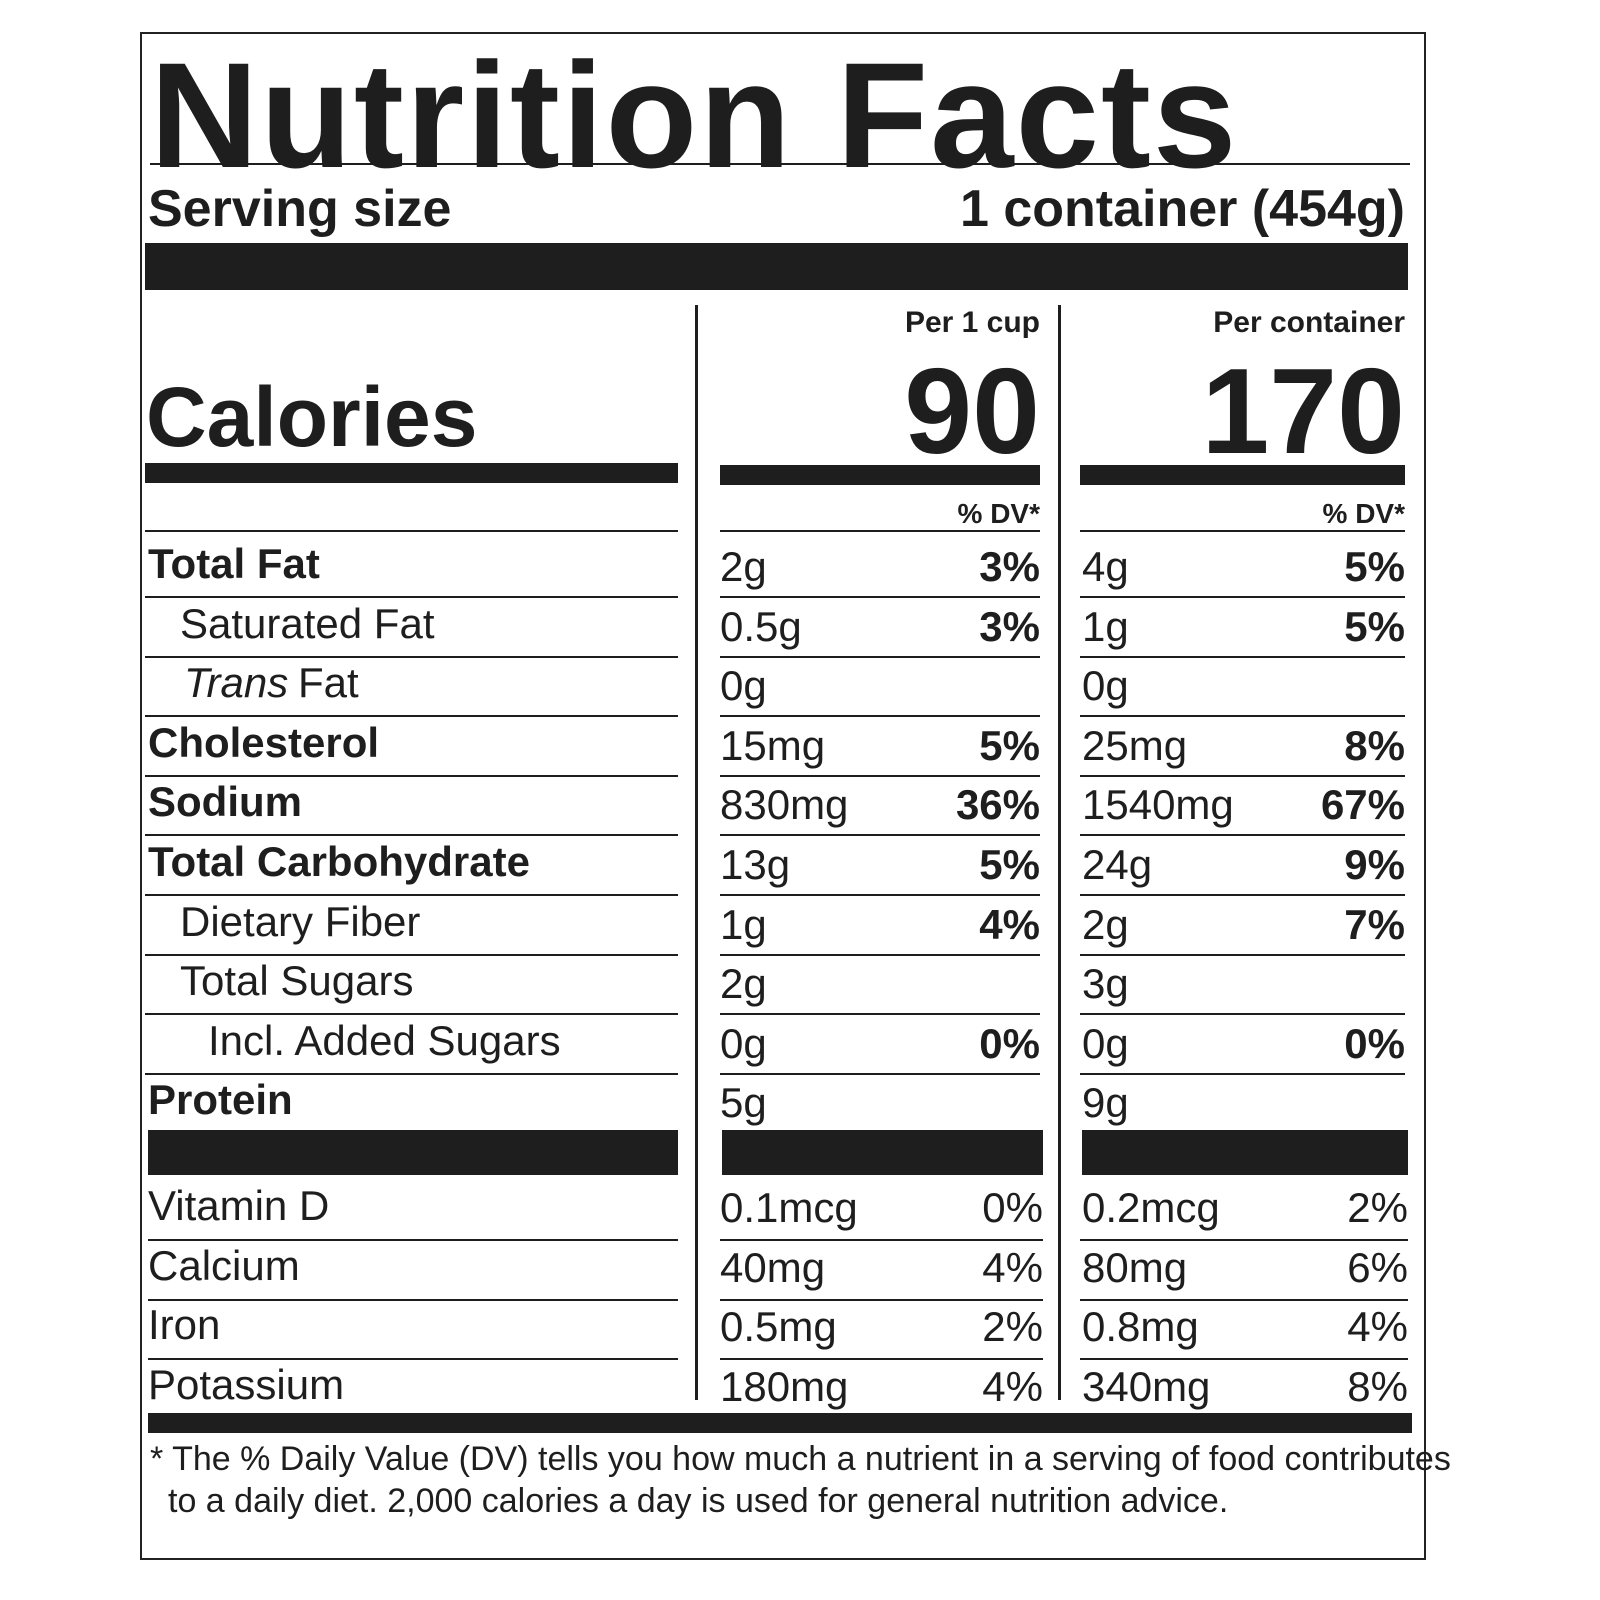 The width and height of the screenshot is (1600, 1600). What do you see at coordinates (307, 623) in the screenshot?
I see `nutrient-label: Saturated Fat` at bounding box center [307, 623].